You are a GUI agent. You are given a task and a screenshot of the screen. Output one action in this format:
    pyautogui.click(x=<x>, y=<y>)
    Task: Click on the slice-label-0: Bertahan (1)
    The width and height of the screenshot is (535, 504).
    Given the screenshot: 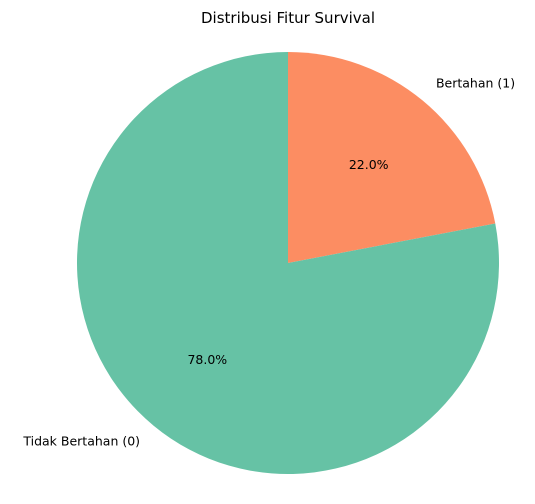 What is the action you would take?
    pyautogui.click(x=475, y=83)
    